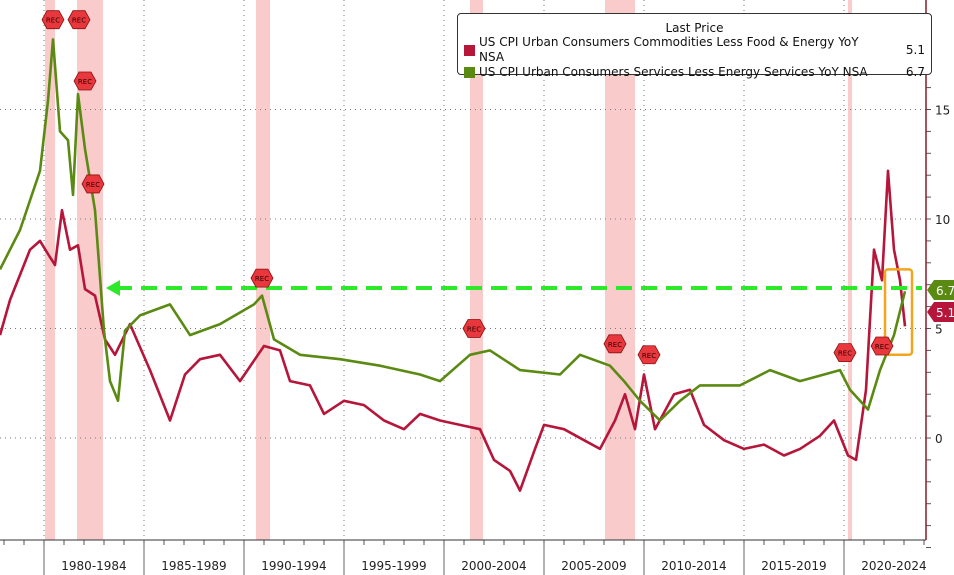 This screenshot has height=575, width=954. What do you see at coordinates (915, 72) in the screenshot?
I see `legend-value: 6.7` at bounding box center [915, 72].